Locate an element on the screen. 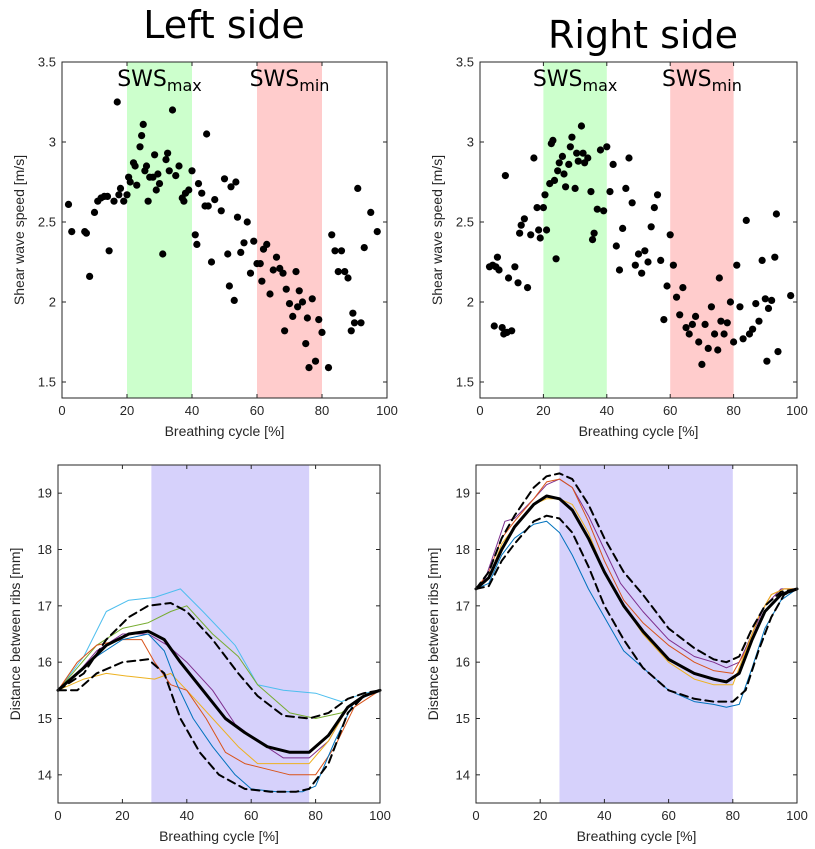 The width and height of the screenshot is (815, 849). y-tick-label: 3 is located at coordinates (470, 142).